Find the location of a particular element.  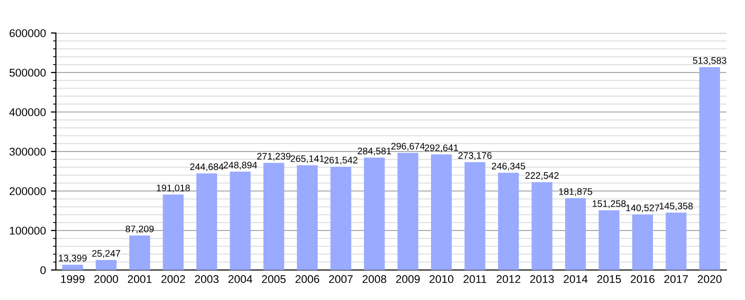

y-tick-label: 0 is located at coordinates (43, 270).